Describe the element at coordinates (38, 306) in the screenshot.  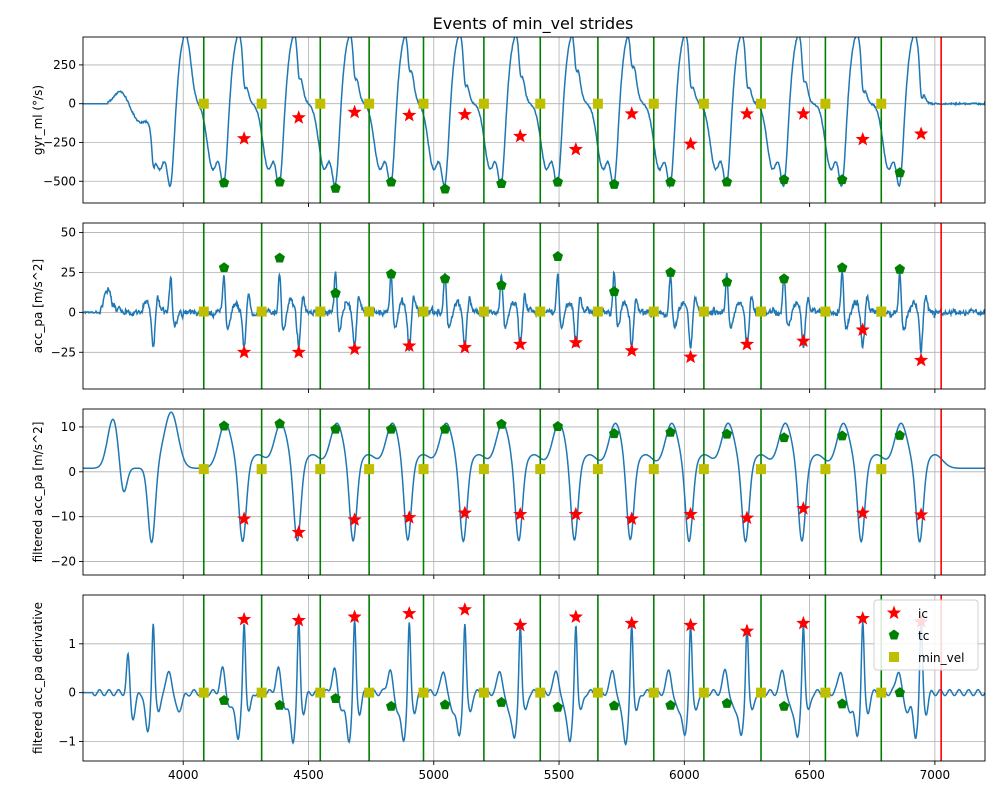
I see `y-axis-label: acc_pa [m/s^2]` at that location.